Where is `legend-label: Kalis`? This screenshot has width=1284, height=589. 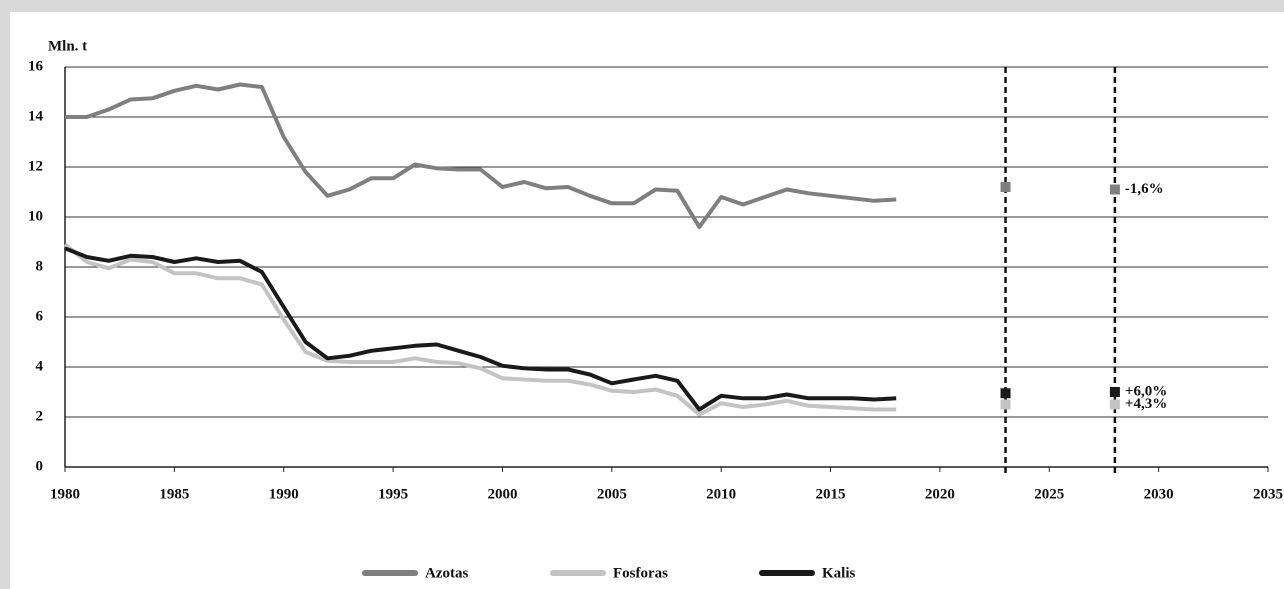 legend-label: Kalis is located at coordinates (839, 573).